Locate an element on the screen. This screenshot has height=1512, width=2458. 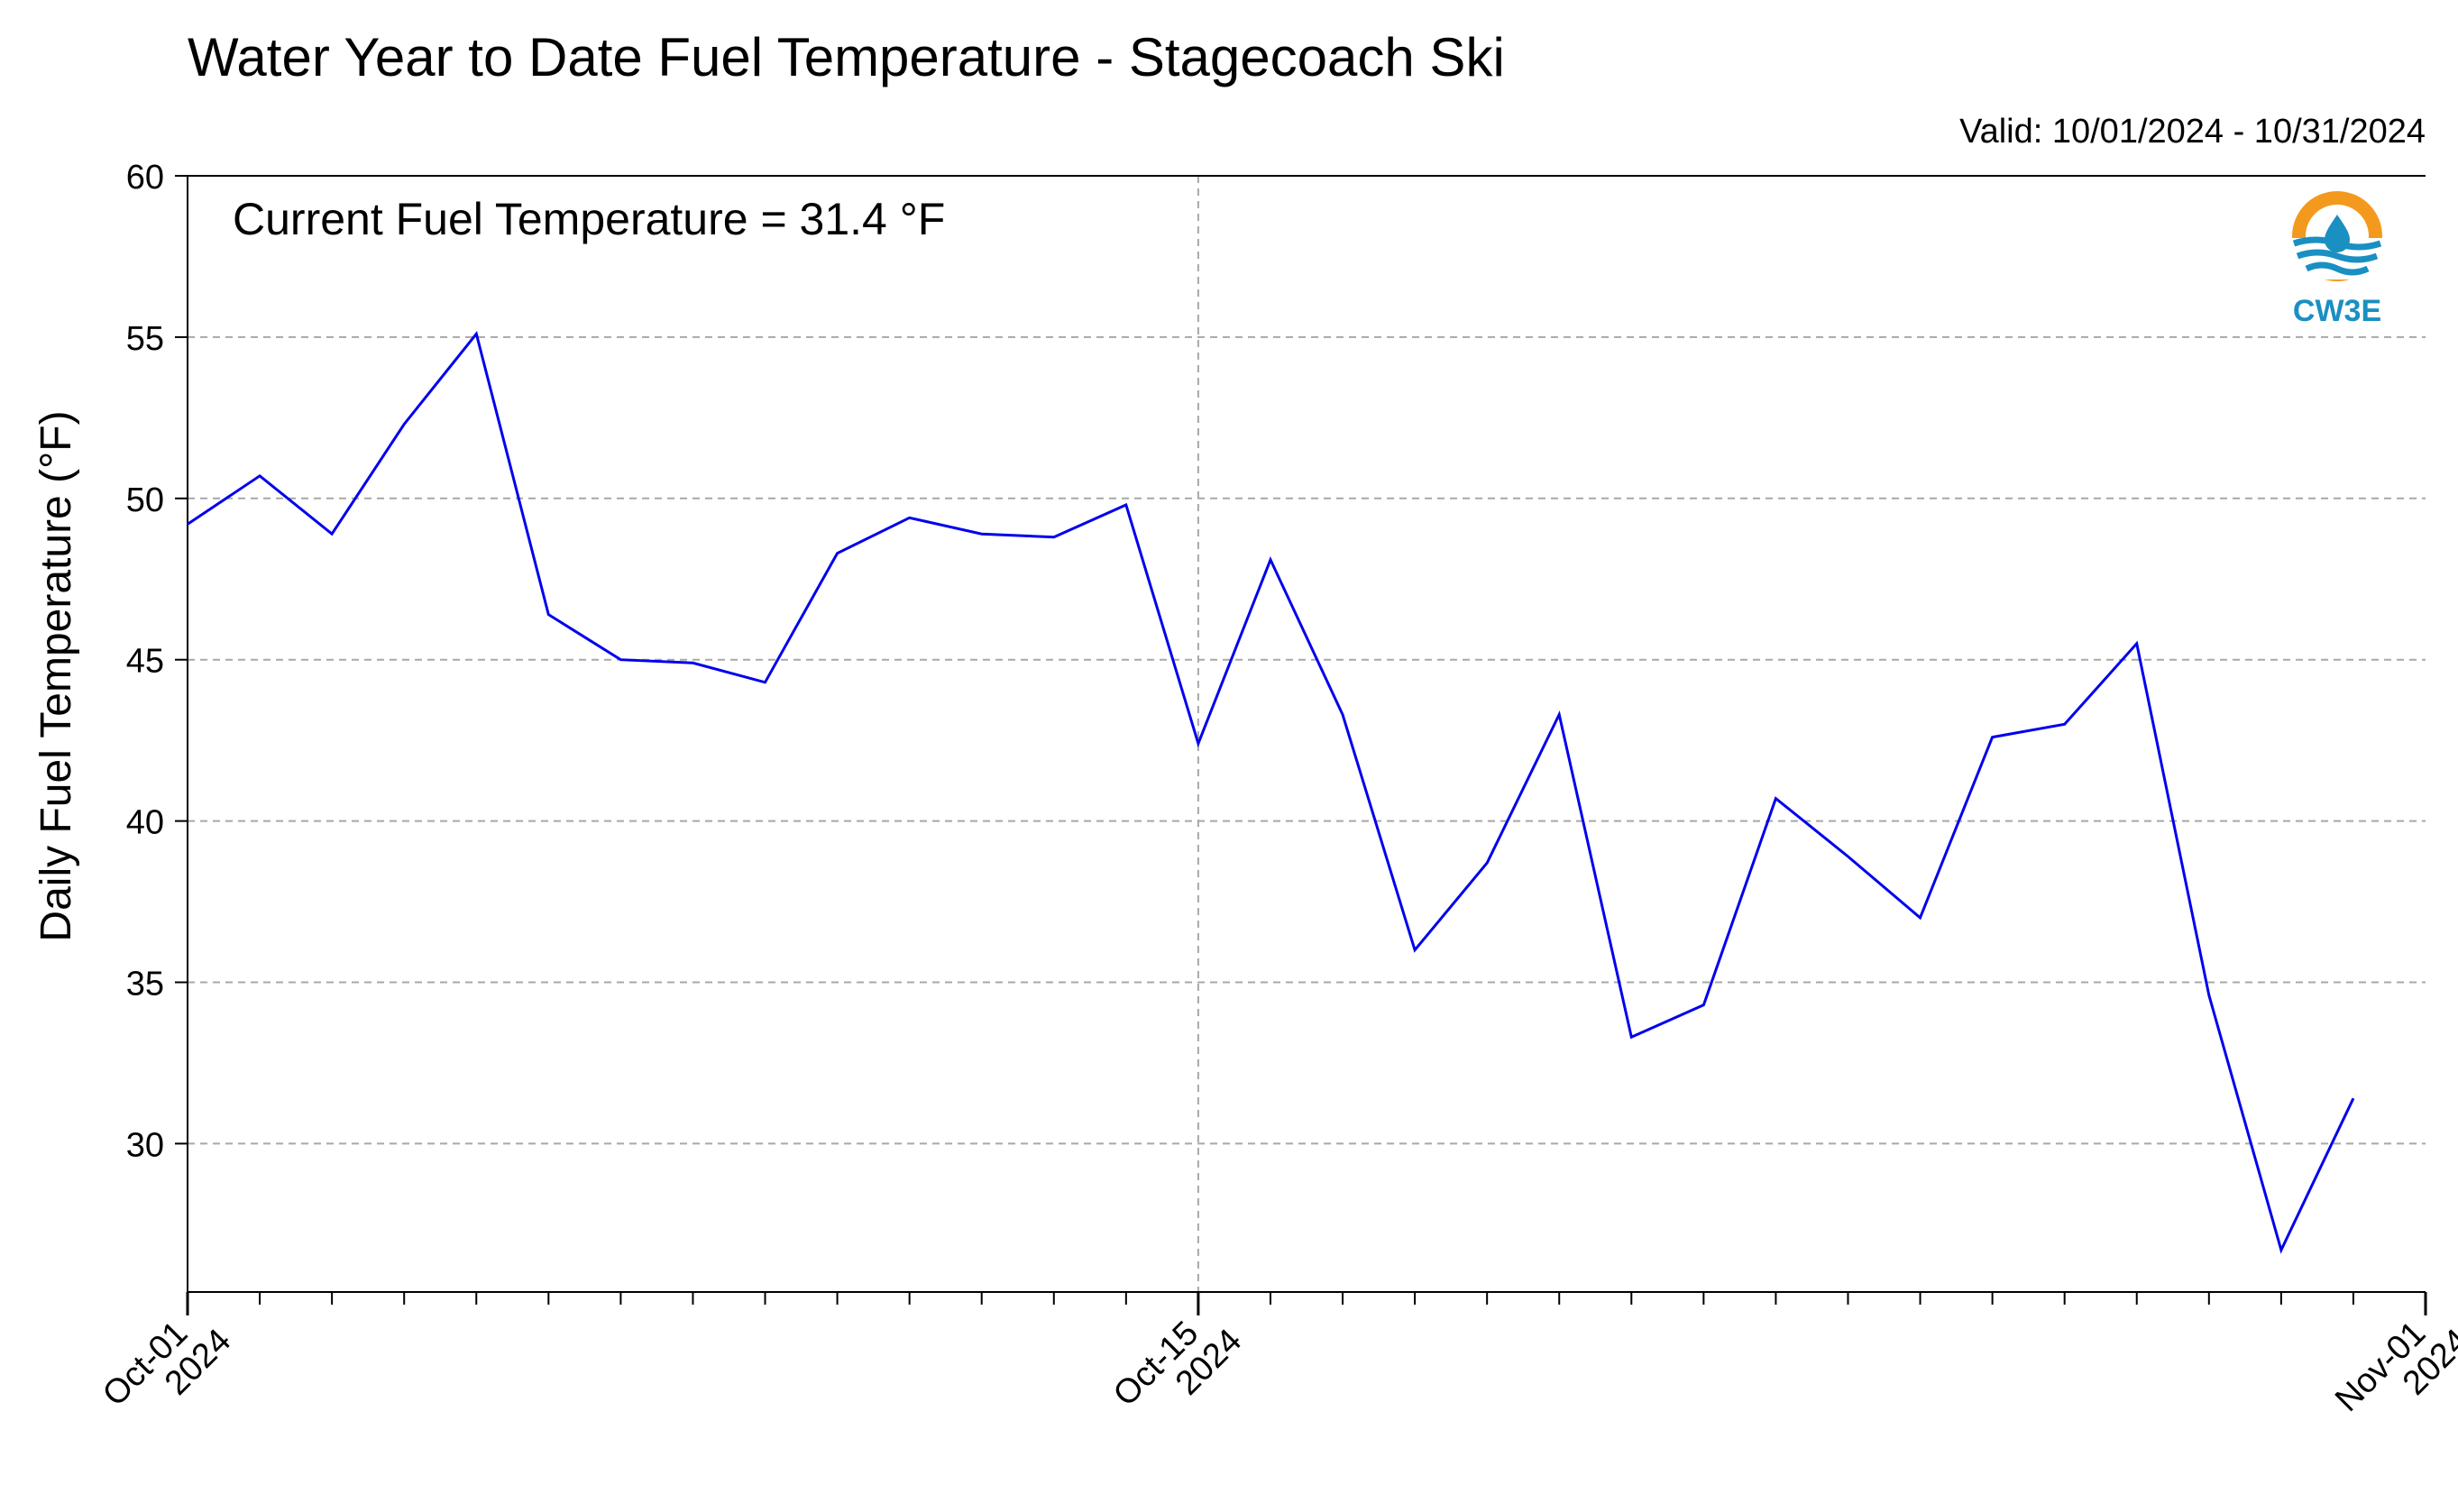
cw3e-logo: CW3E is located at coordinates (2337, 260).